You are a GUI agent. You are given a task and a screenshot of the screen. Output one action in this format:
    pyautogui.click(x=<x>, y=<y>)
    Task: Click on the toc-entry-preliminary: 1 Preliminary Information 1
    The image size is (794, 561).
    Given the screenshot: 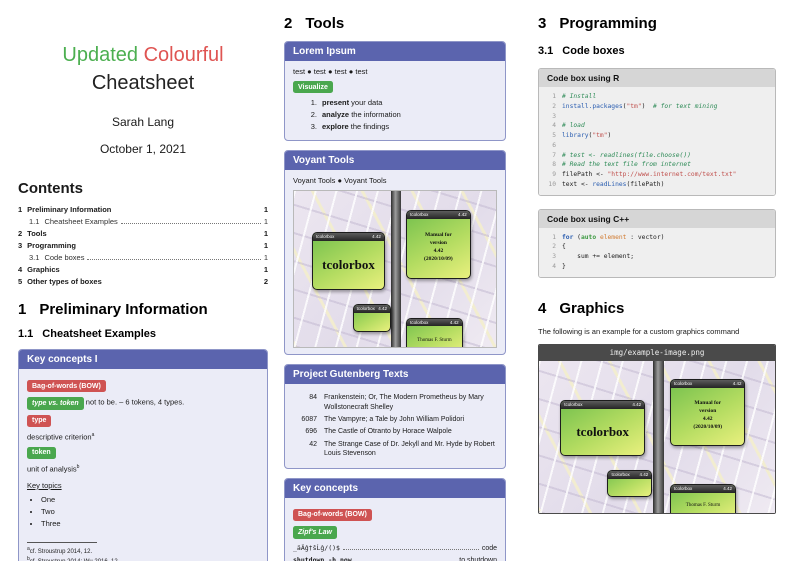 What is the action you would take?
    pyautogui.click(x=143, y=209)
    